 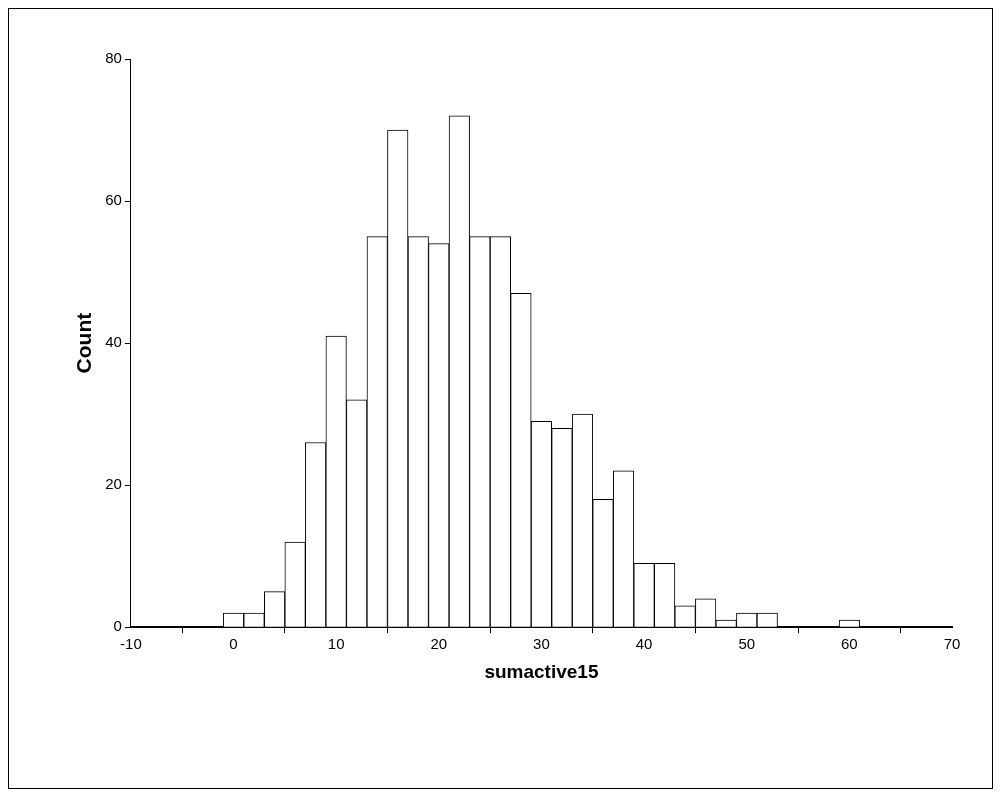 I want to click on x-tick-label: 70, so click(x=952, y=644).